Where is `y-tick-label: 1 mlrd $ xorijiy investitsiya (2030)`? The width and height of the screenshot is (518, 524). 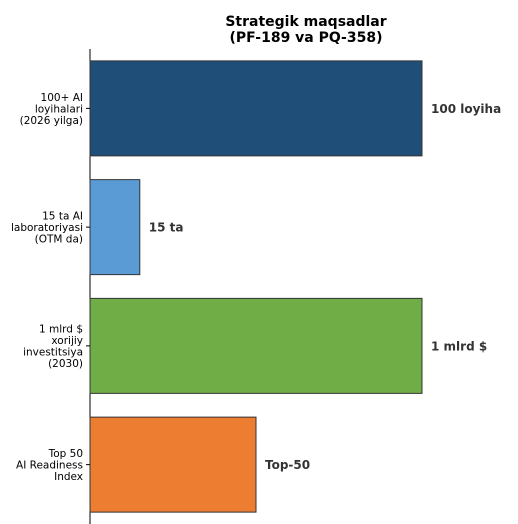 y-tick-label: 1 mlrd $ xorijiy investitsiya (2030) is located at coordinates (53, 347).